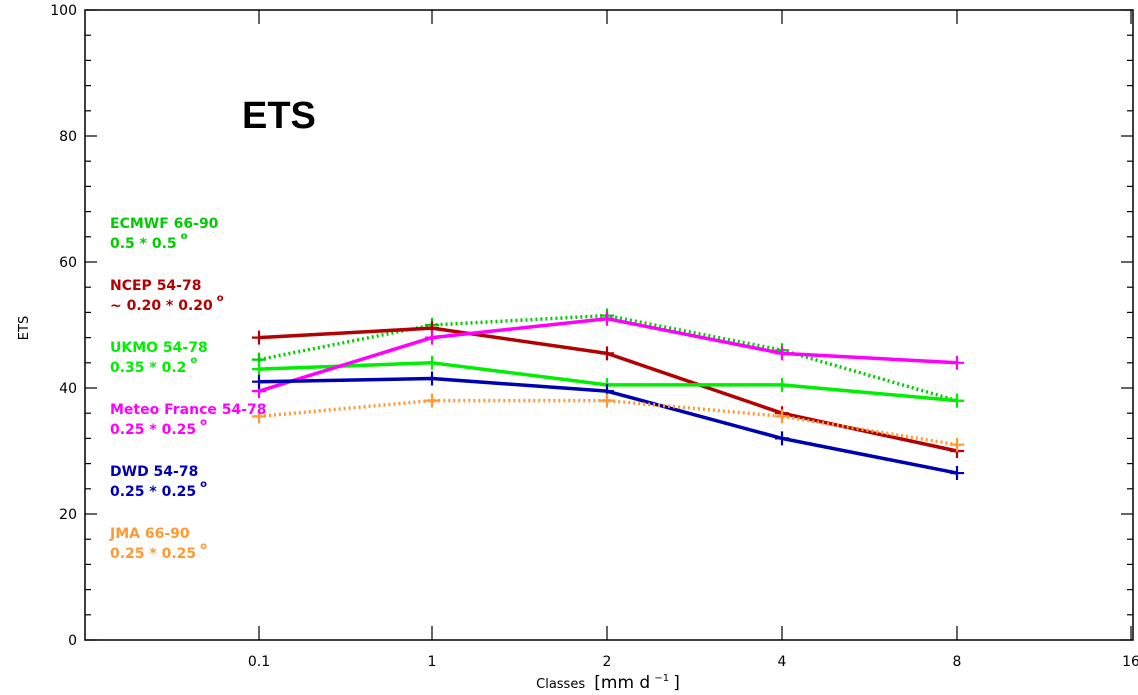  Describe the element at coordinates (622, 683) in the screenshot. I see `x-axis-unit-open: [mm d` at that location.